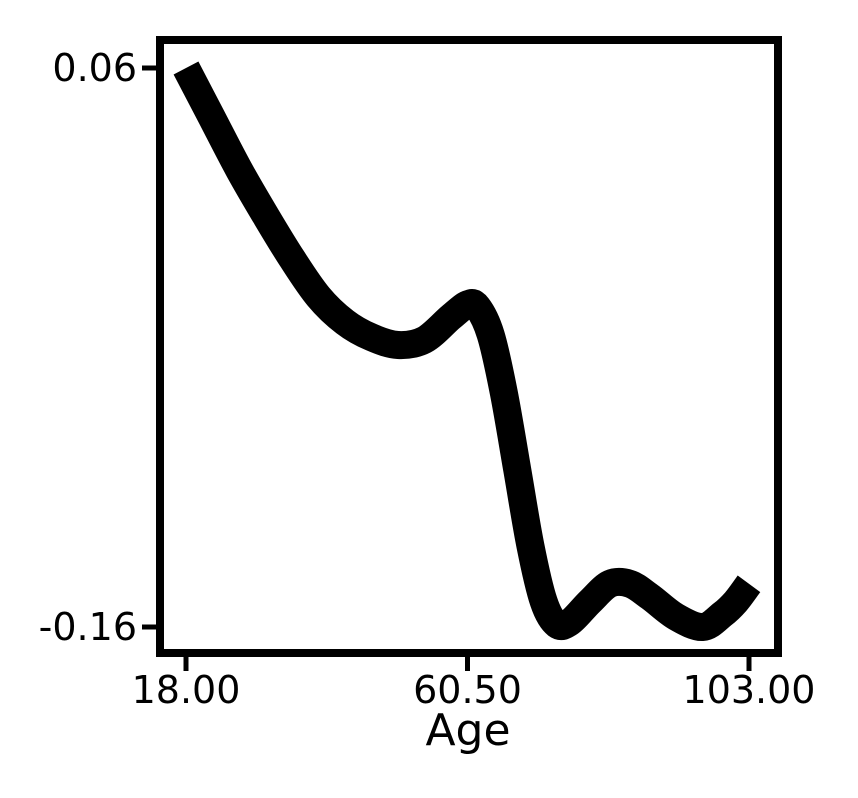 This screenshot has width=858, height=798. I want to click on x-axis: 18.00 60.50 103.00, so click(474, 682).